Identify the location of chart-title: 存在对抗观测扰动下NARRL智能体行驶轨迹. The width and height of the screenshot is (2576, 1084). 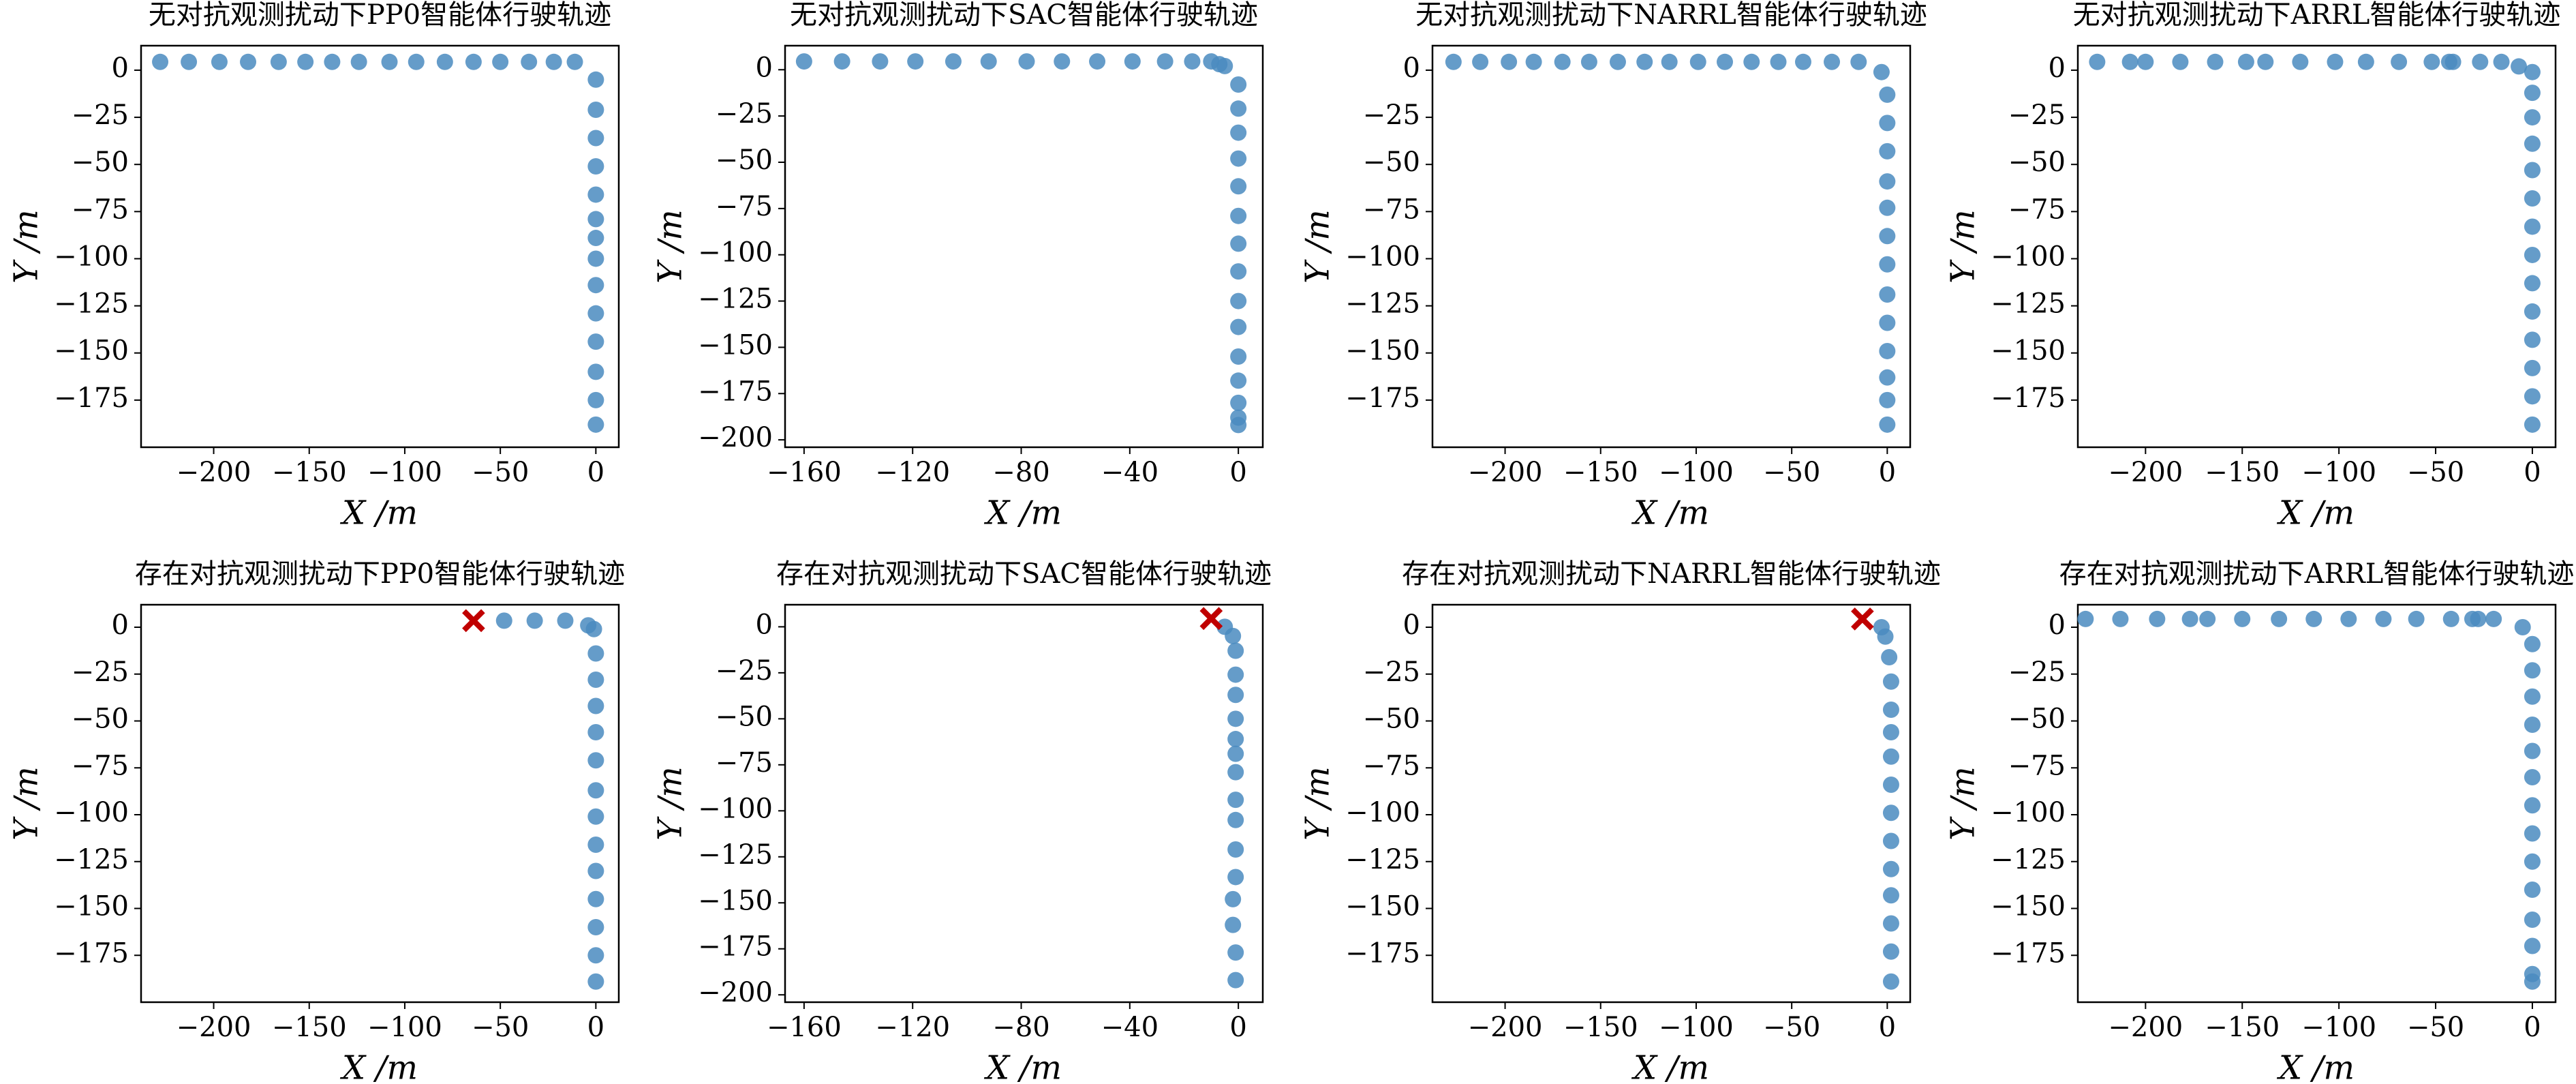
(1671, 574).